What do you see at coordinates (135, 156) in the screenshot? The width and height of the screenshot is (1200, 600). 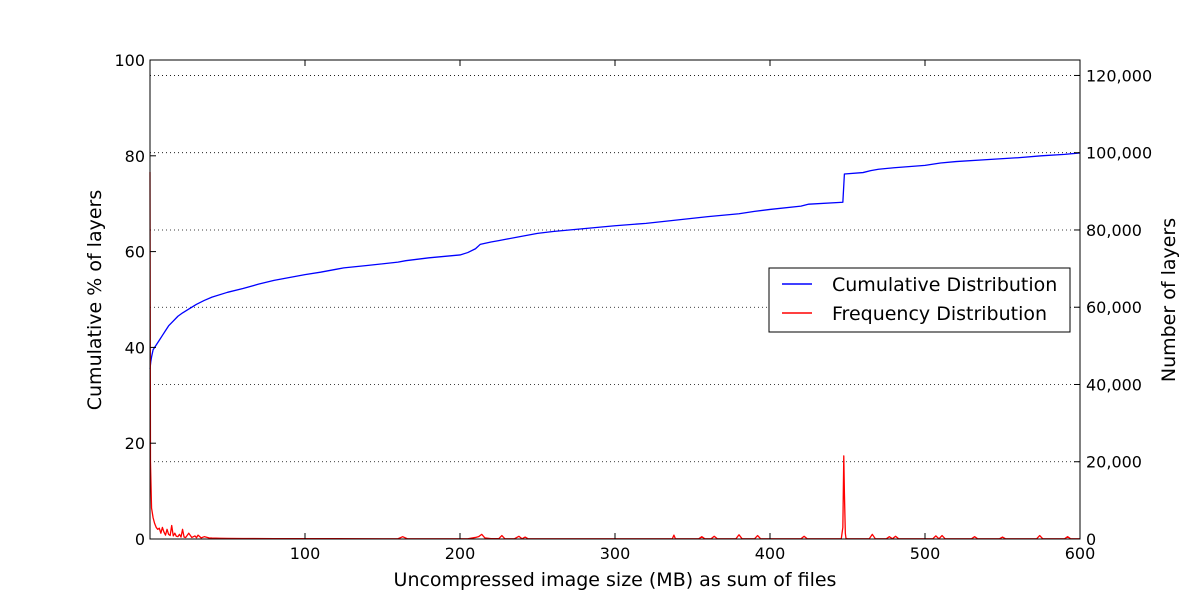 I see `left-y-tick-label: 80` at bounding box center [135, 156].